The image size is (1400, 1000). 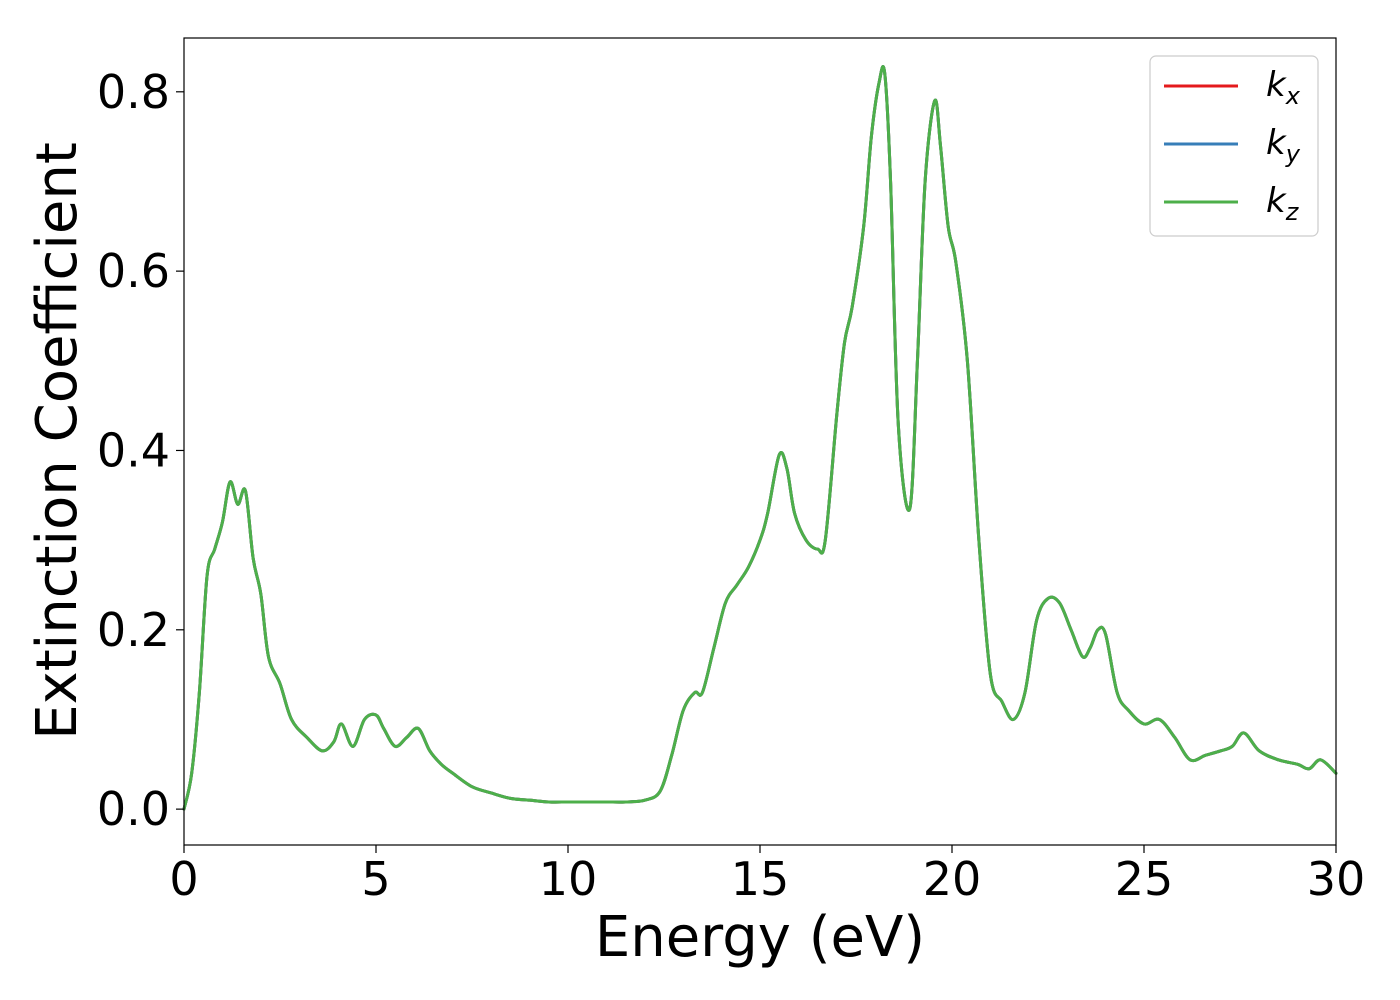 What do you see at coordinates (568, 879) in the screenshot?
I see `x-tick-label: 10` at bounding box center [568, 879].